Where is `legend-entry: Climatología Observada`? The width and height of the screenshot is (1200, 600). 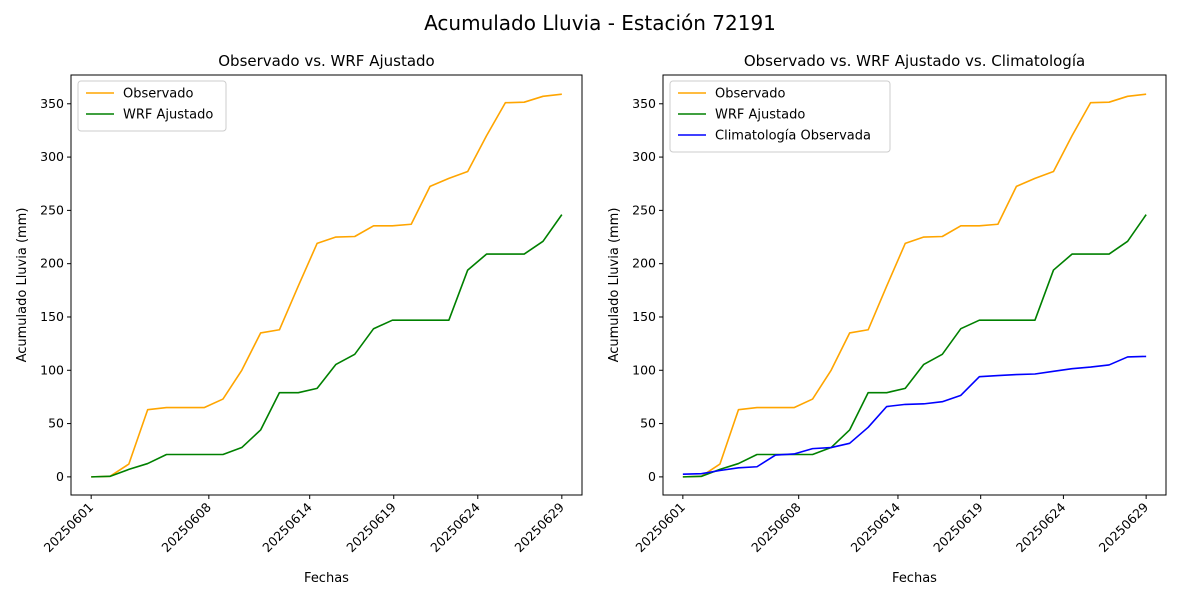 legend-entry: Climatología Observada is located at coordinates (793, 136).